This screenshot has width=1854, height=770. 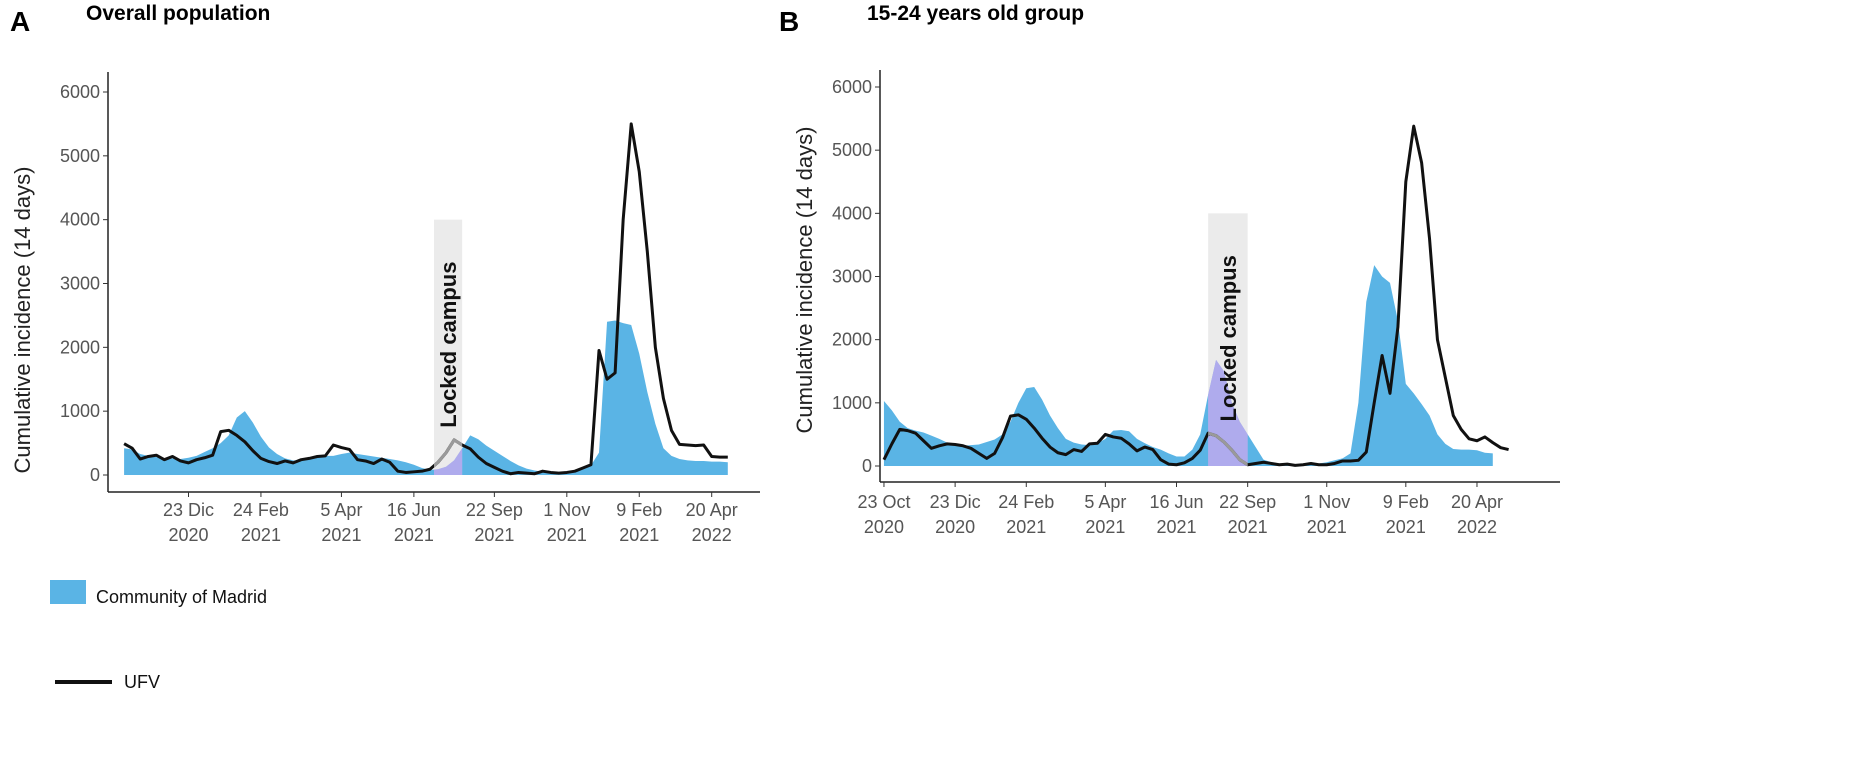 What do you see at coordinates (883, 502) in the screenshot?
I see `panel-b-x-tick-label: 23 Oct` at bounding box center [883, 502].